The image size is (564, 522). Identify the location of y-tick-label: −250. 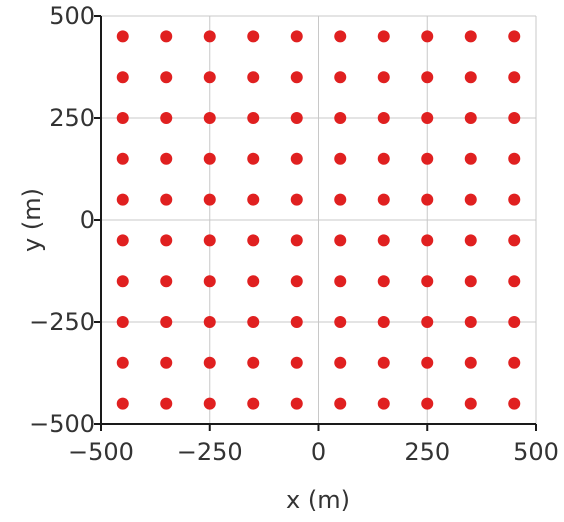
(62, 322).